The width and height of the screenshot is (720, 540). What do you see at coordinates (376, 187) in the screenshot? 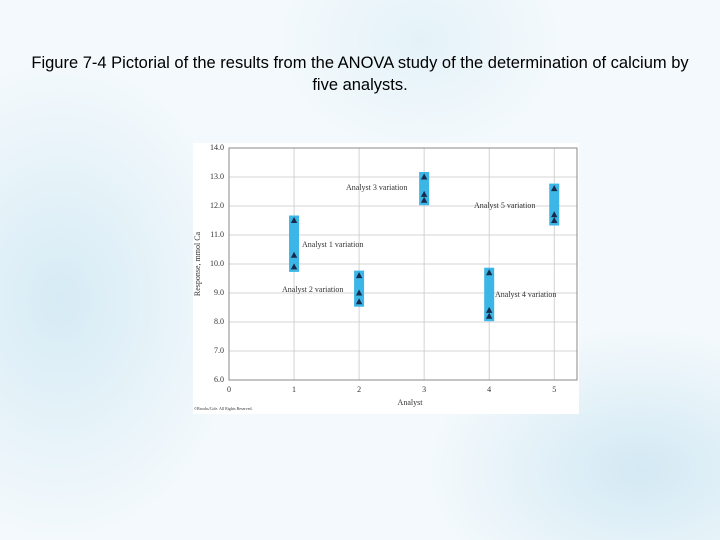
I see `annotation: Analyst 3 variation` at bounding box center [376, 187].